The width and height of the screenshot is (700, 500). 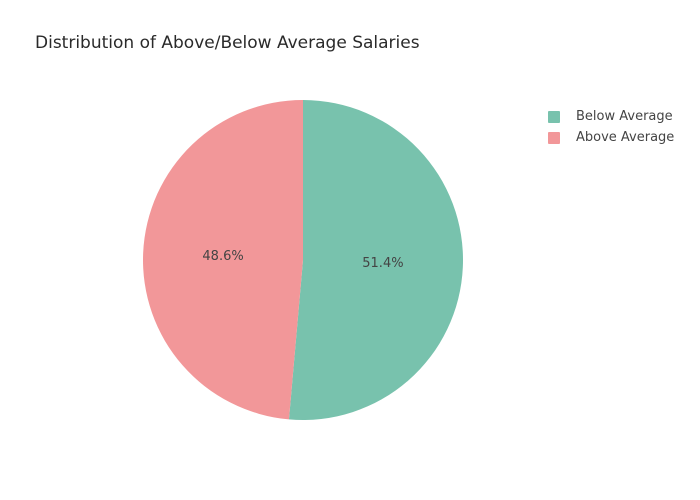 I want to click on legend-label-below-average: Below Average, so click(x=624, y=116).